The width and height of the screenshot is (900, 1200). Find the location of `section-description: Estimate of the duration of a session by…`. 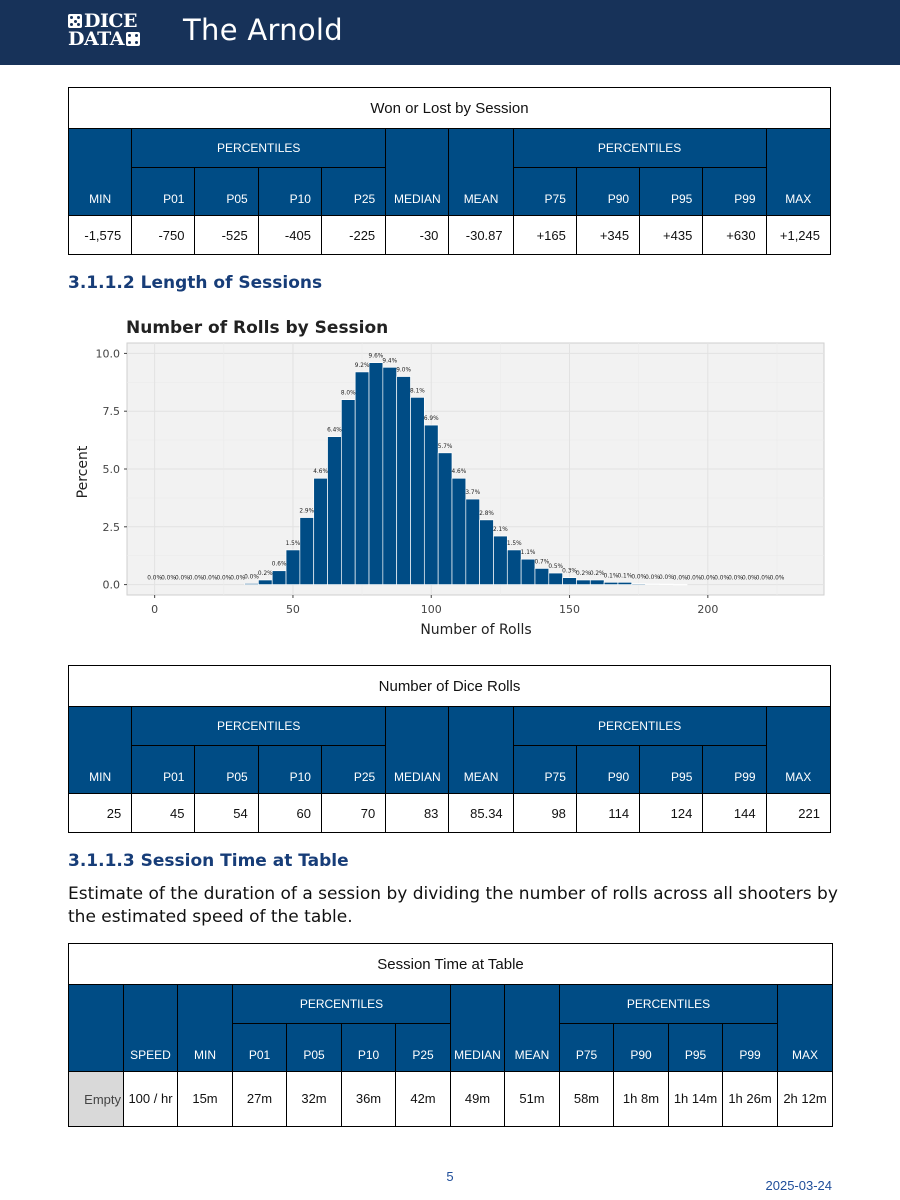

section-description: Estimate of the duration of a session by… is located at coordinates (453, 905).